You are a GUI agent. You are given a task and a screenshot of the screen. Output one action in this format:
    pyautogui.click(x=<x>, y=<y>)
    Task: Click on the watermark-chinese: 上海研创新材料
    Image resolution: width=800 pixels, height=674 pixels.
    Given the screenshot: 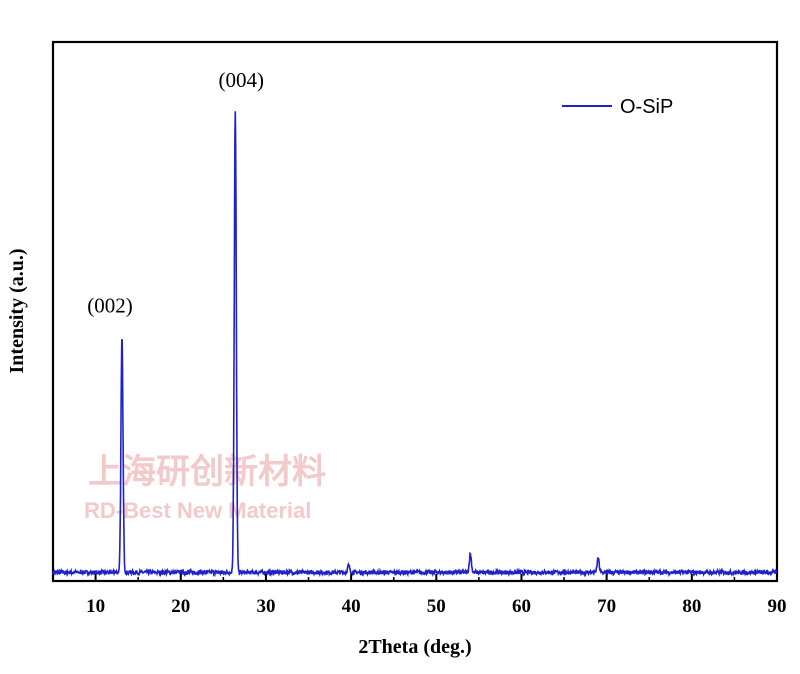 What is the action you would take?
    pyautogui.click(x=207, y=472)
    